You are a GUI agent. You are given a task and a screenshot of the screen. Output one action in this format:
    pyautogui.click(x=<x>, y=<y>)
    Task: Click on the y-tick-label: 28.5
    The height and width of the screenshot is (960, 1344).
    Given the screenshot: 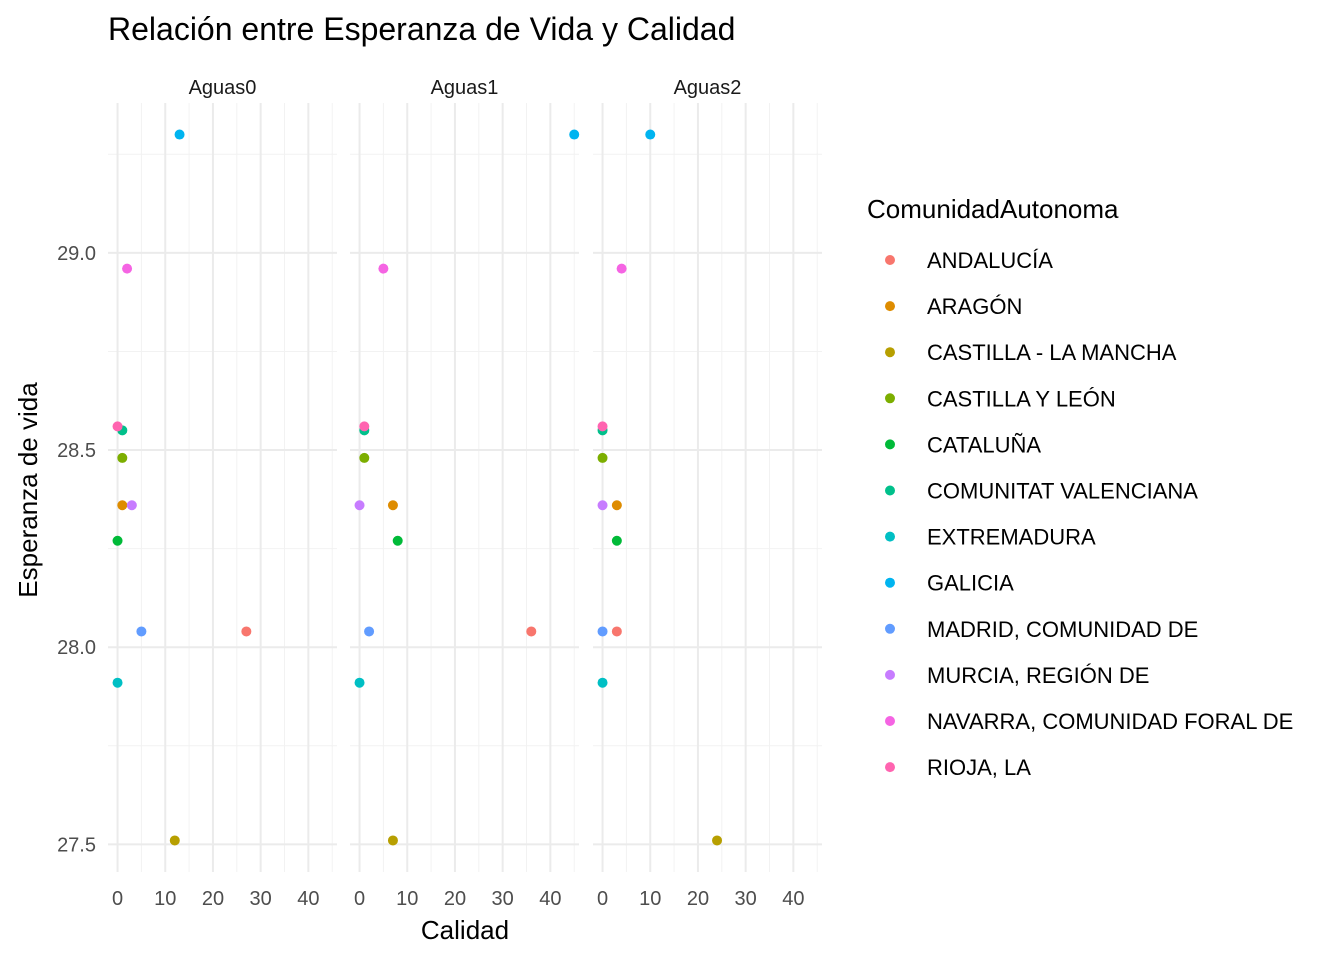 What is the action you would take?
    pyautogui.click(x=76, y=451)
    